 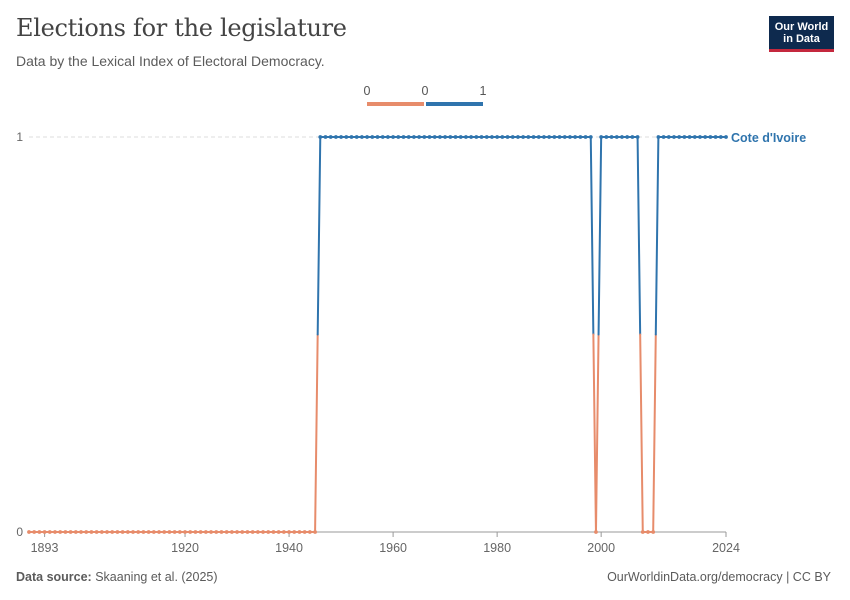 What do you see at coordinates (395, 104) in the screenshot?
I see `legend-bar-zero` at bounding box center [395, 104].